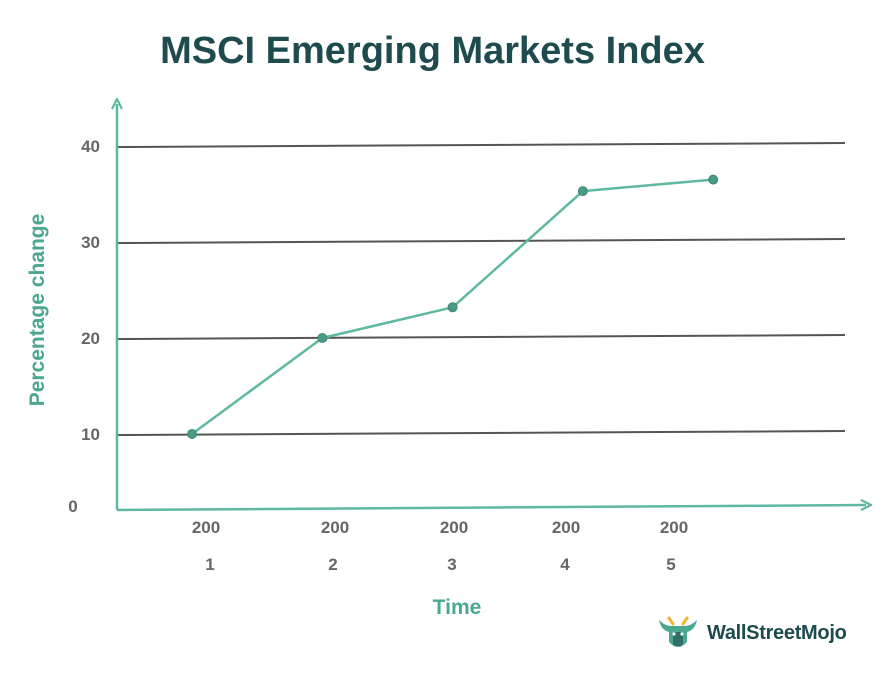  Describe the element at coordinates (90, 338) in the screenshot. I see `y-tick-label: 20` at that location.